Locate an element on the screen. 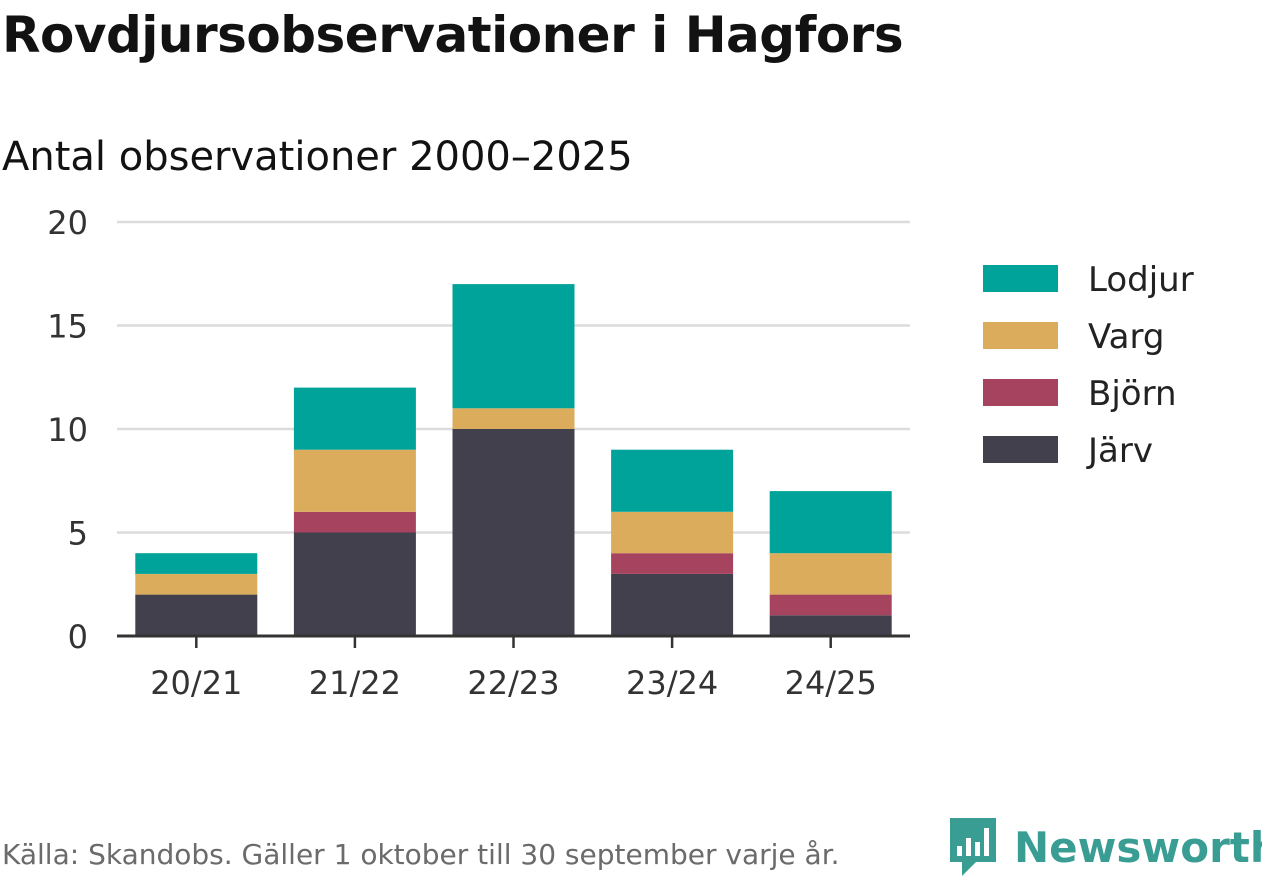 The image size is (1262, 879). bar-chart-speech-bubble-icon is located at coordinates (973, 847).